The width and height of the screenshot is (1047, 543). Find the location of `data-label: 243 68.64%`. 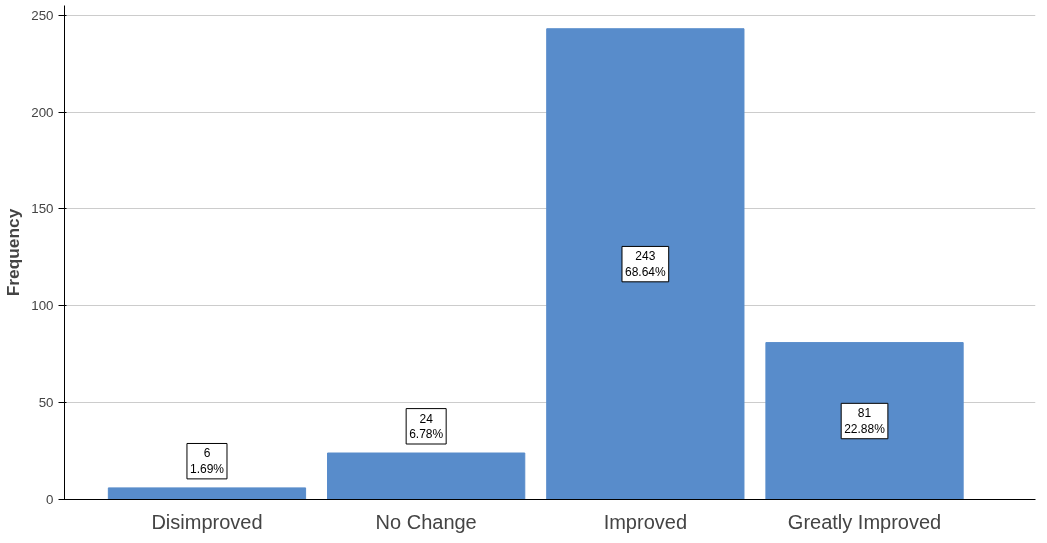

data-label: 243 68.64% is located at coordinates (646, 264).